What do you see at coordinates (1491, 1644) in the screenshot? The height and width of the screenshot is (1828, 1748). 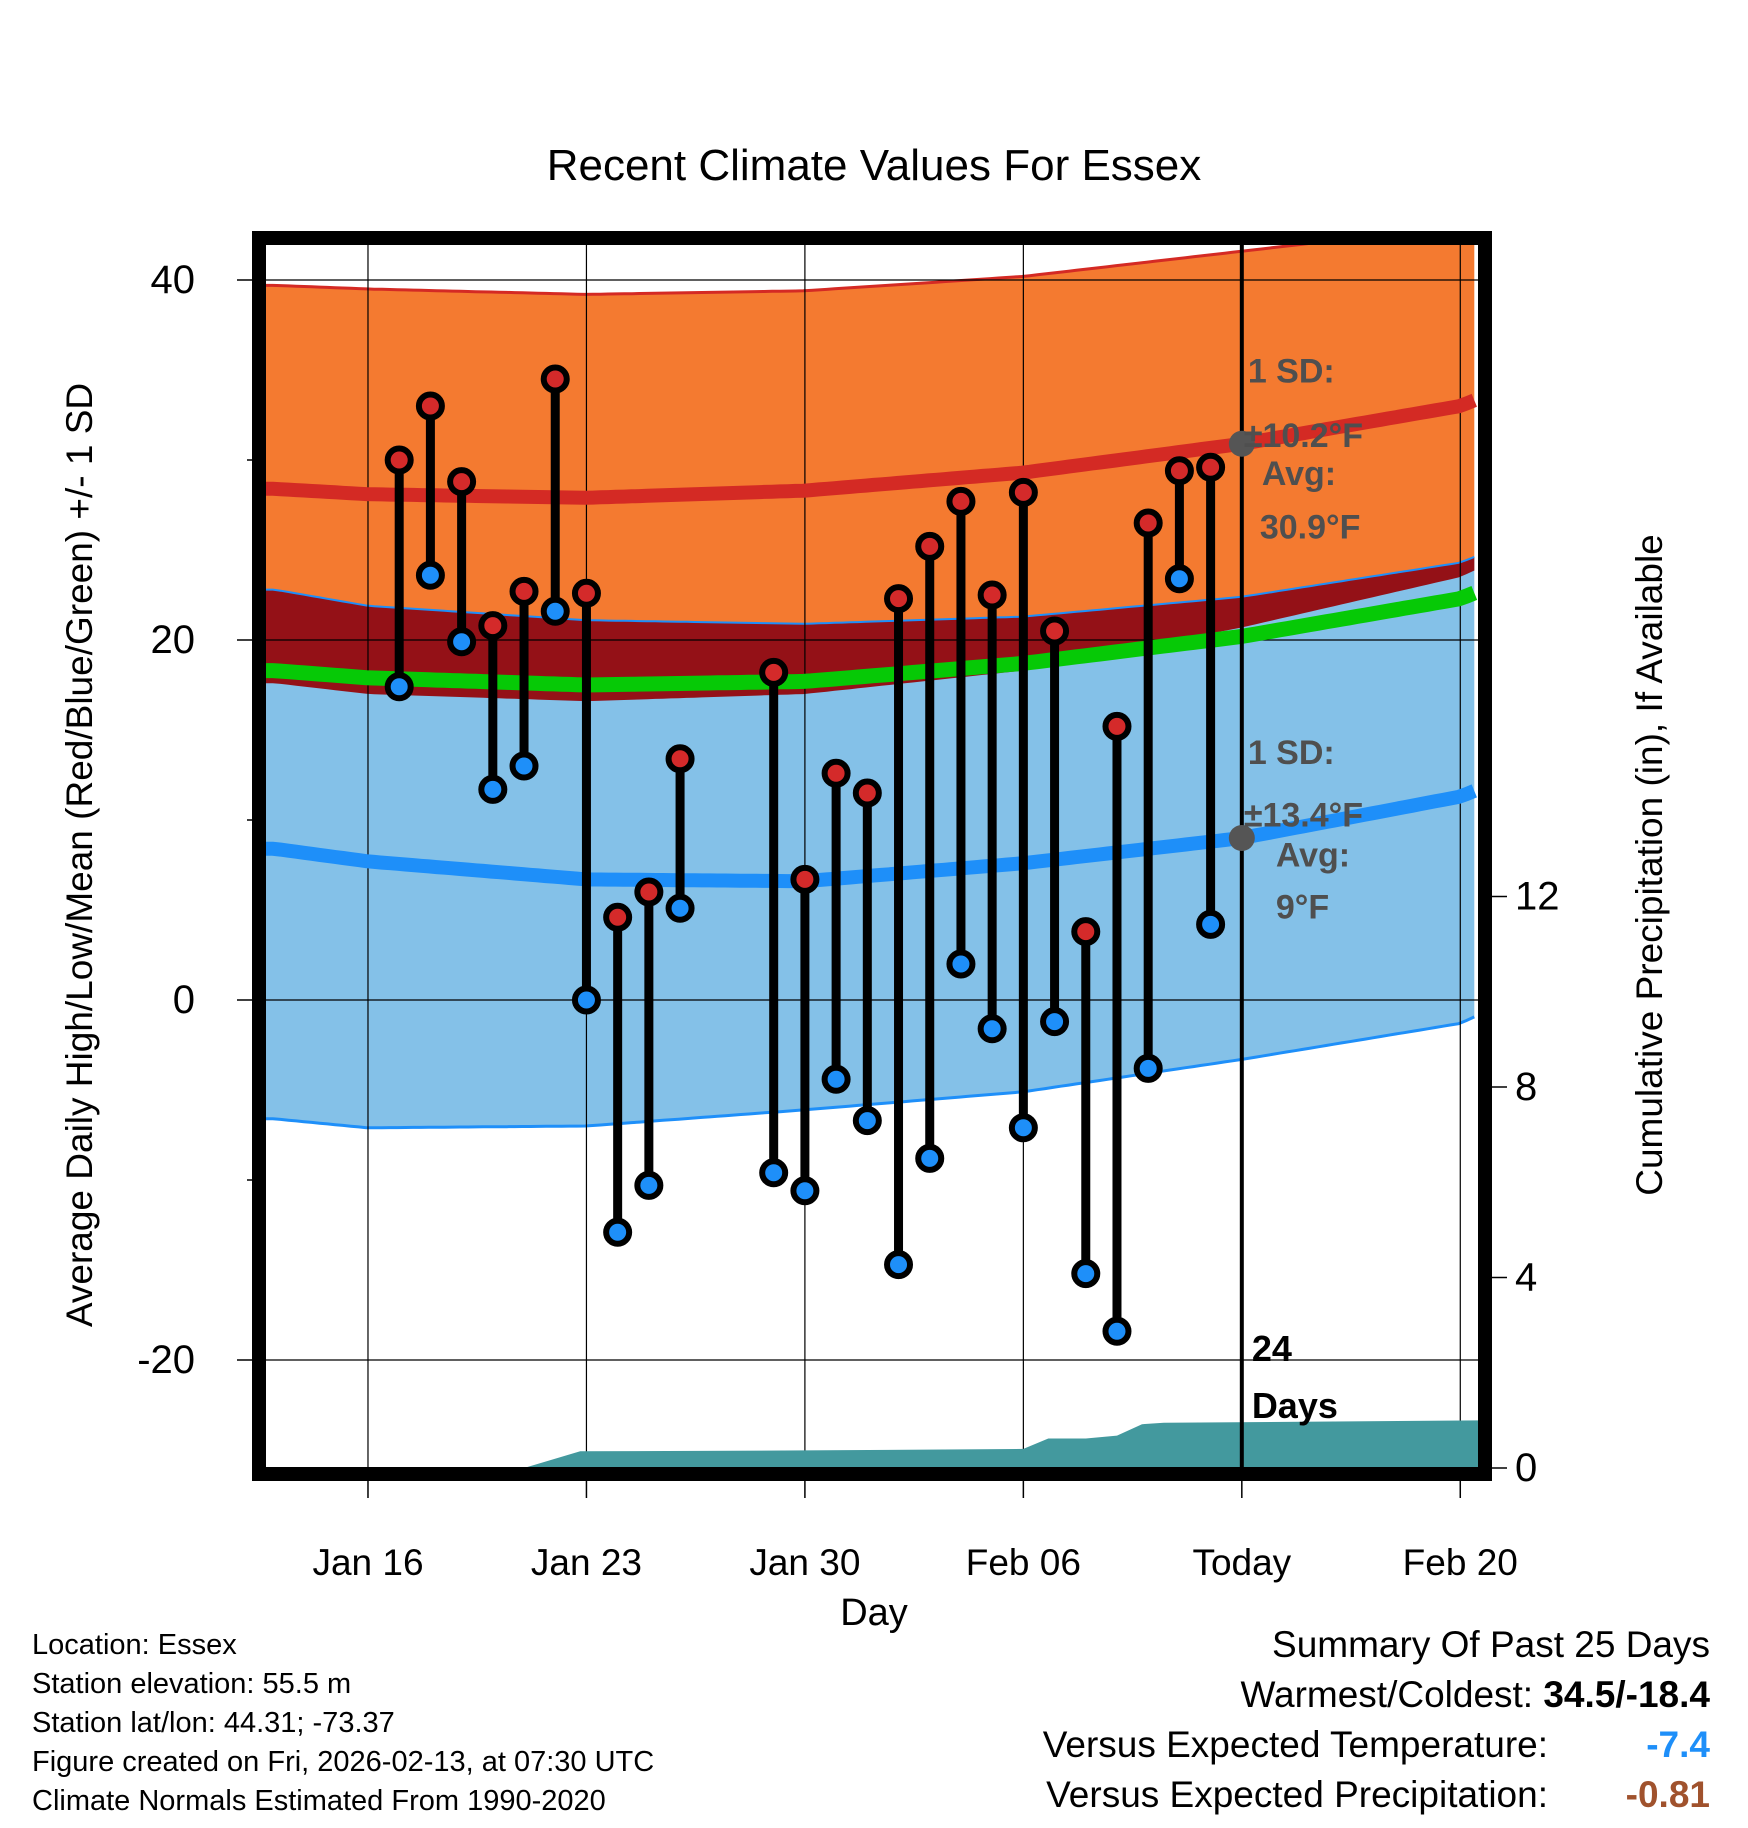 I see `summary-title: Summary Of Past 25 Days` at bounding box center [1491, 1644].